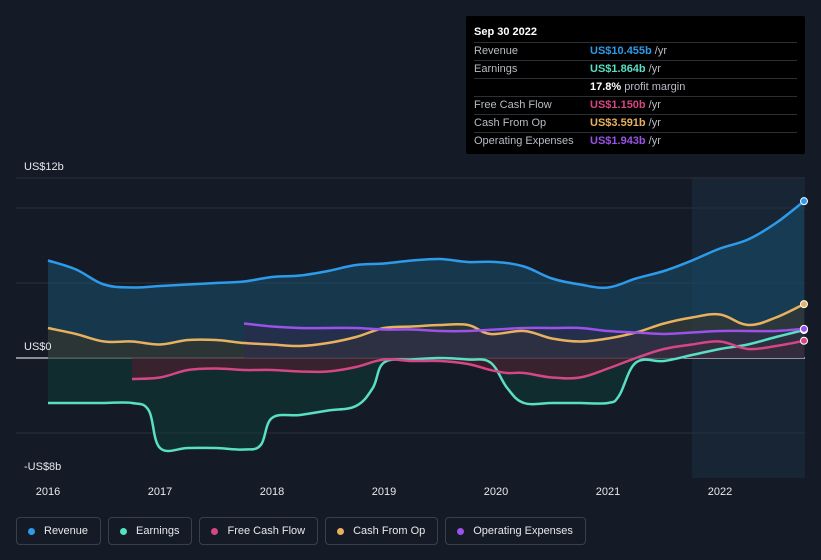  Describe the element at coordinates (804, 304) in the screenshot. I see `endpoint-cash-from-op` at that location.